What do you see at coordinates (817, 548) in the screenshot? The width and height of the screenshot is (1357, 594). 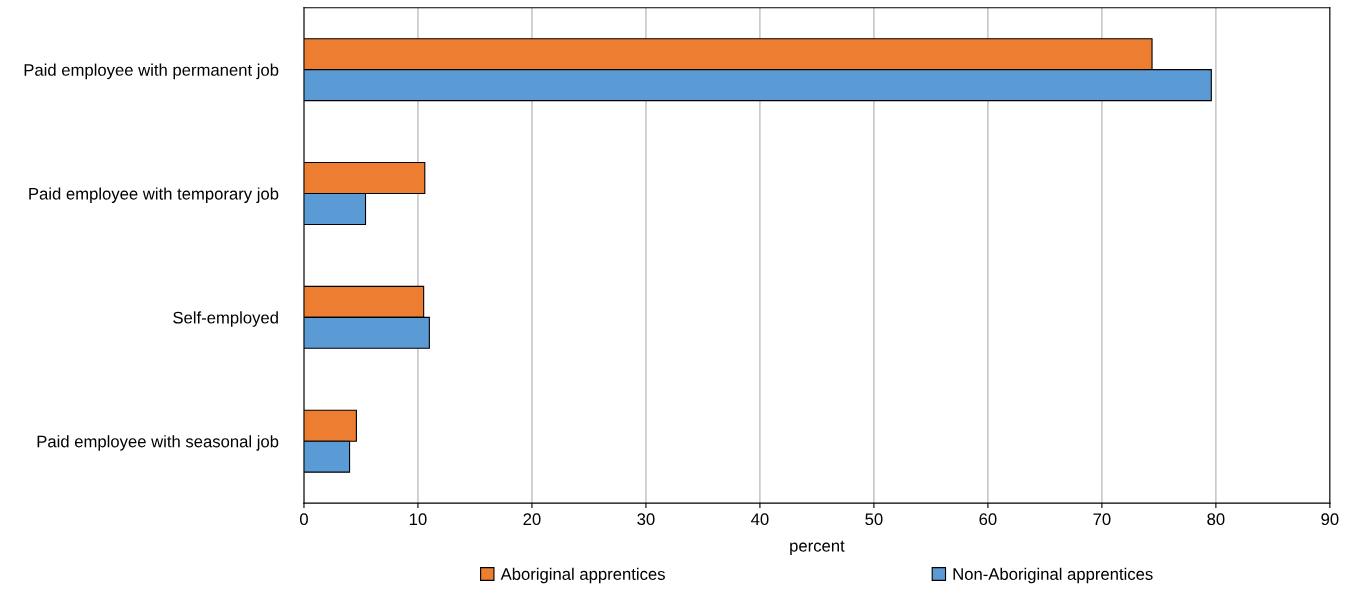 I see `x-axis-title: percent` at bounding box center [817, 548].